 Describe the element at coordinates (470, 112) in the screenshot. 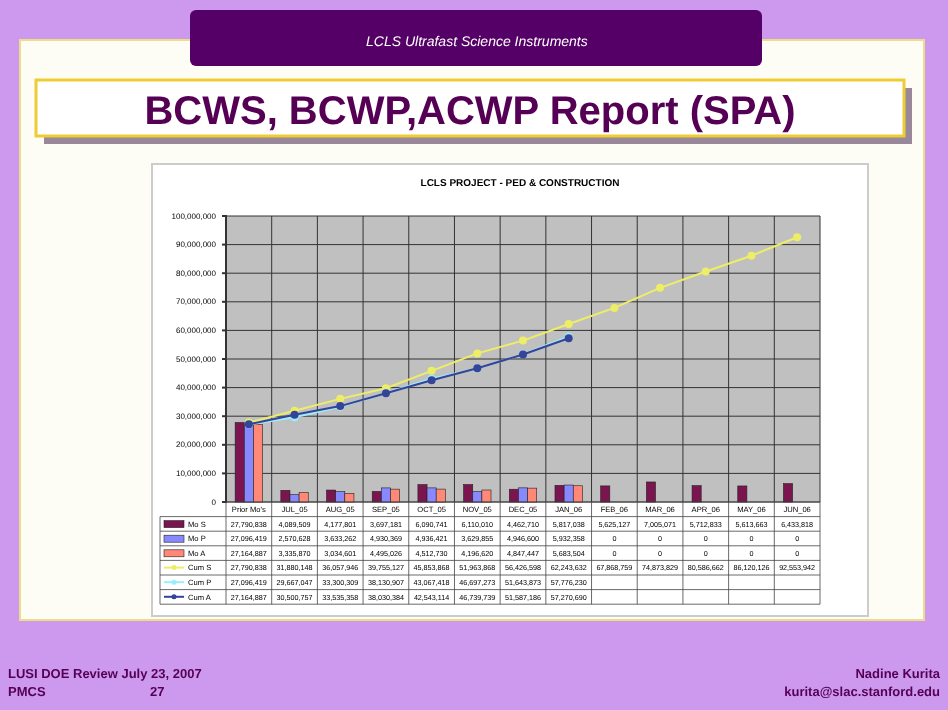

I see `chart-title: BCWS, BCWP,ACWP Report (SPA)` at that location.